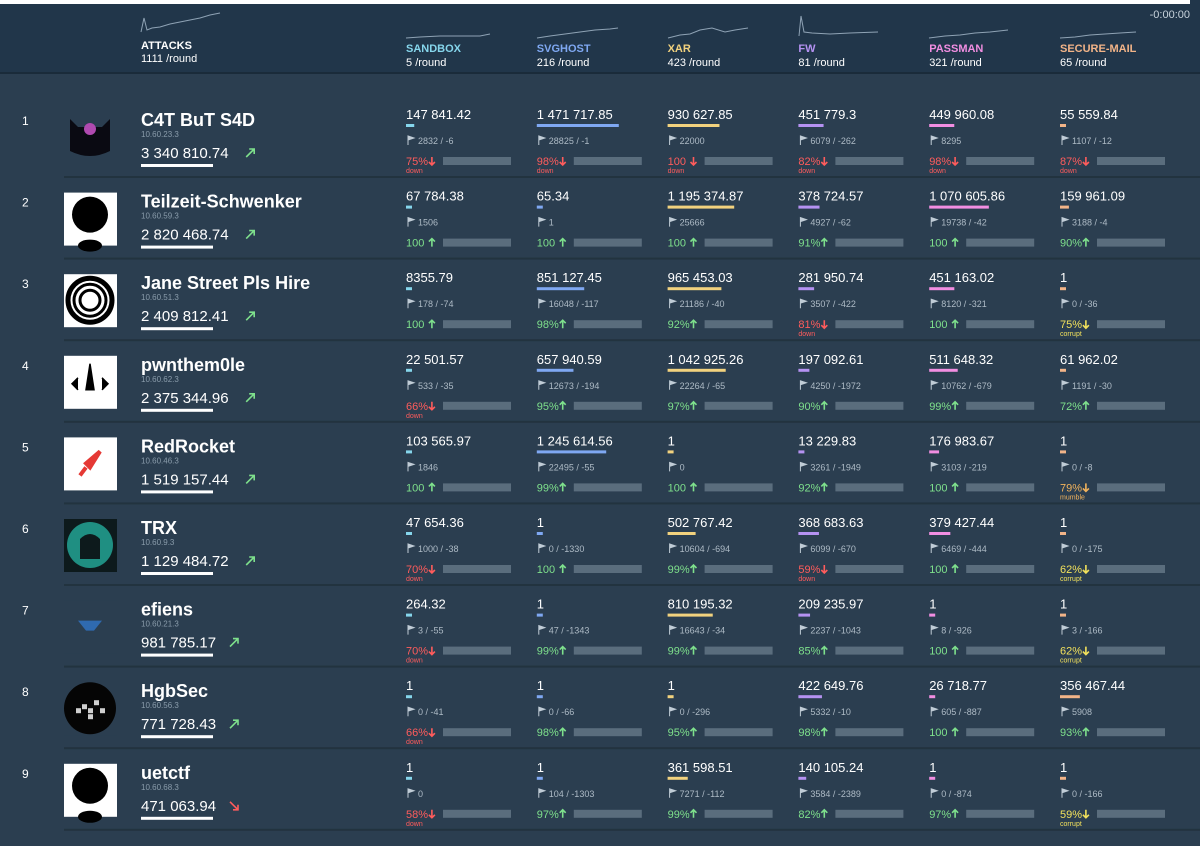 The height and width of the screenshot is (846, 1200). Describe the element at coordinates (225, 283) in the screenshot. I see `team-name: Jane Street Pls Hire` at that location.